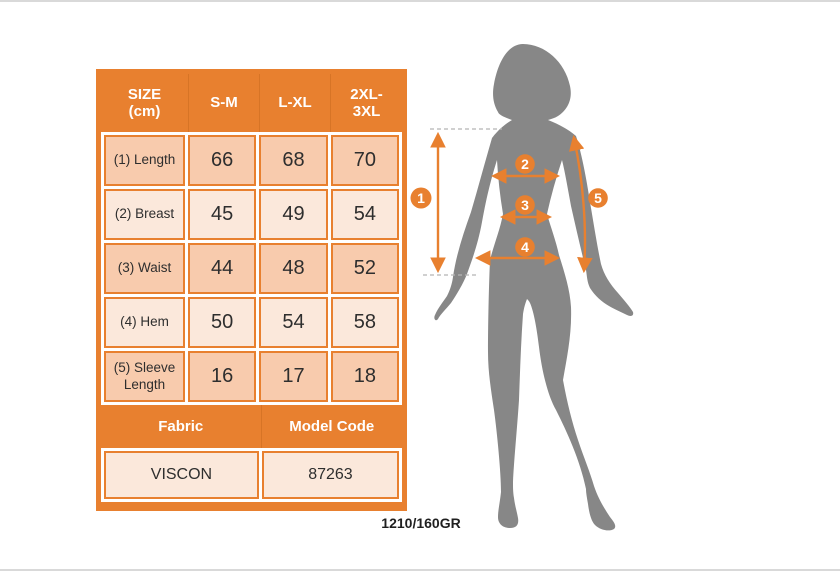 The image size is (840, 571). Describe the element at coordinates (293, 268) in the screenshot. I see `waist-l-xl: 48` at that location.